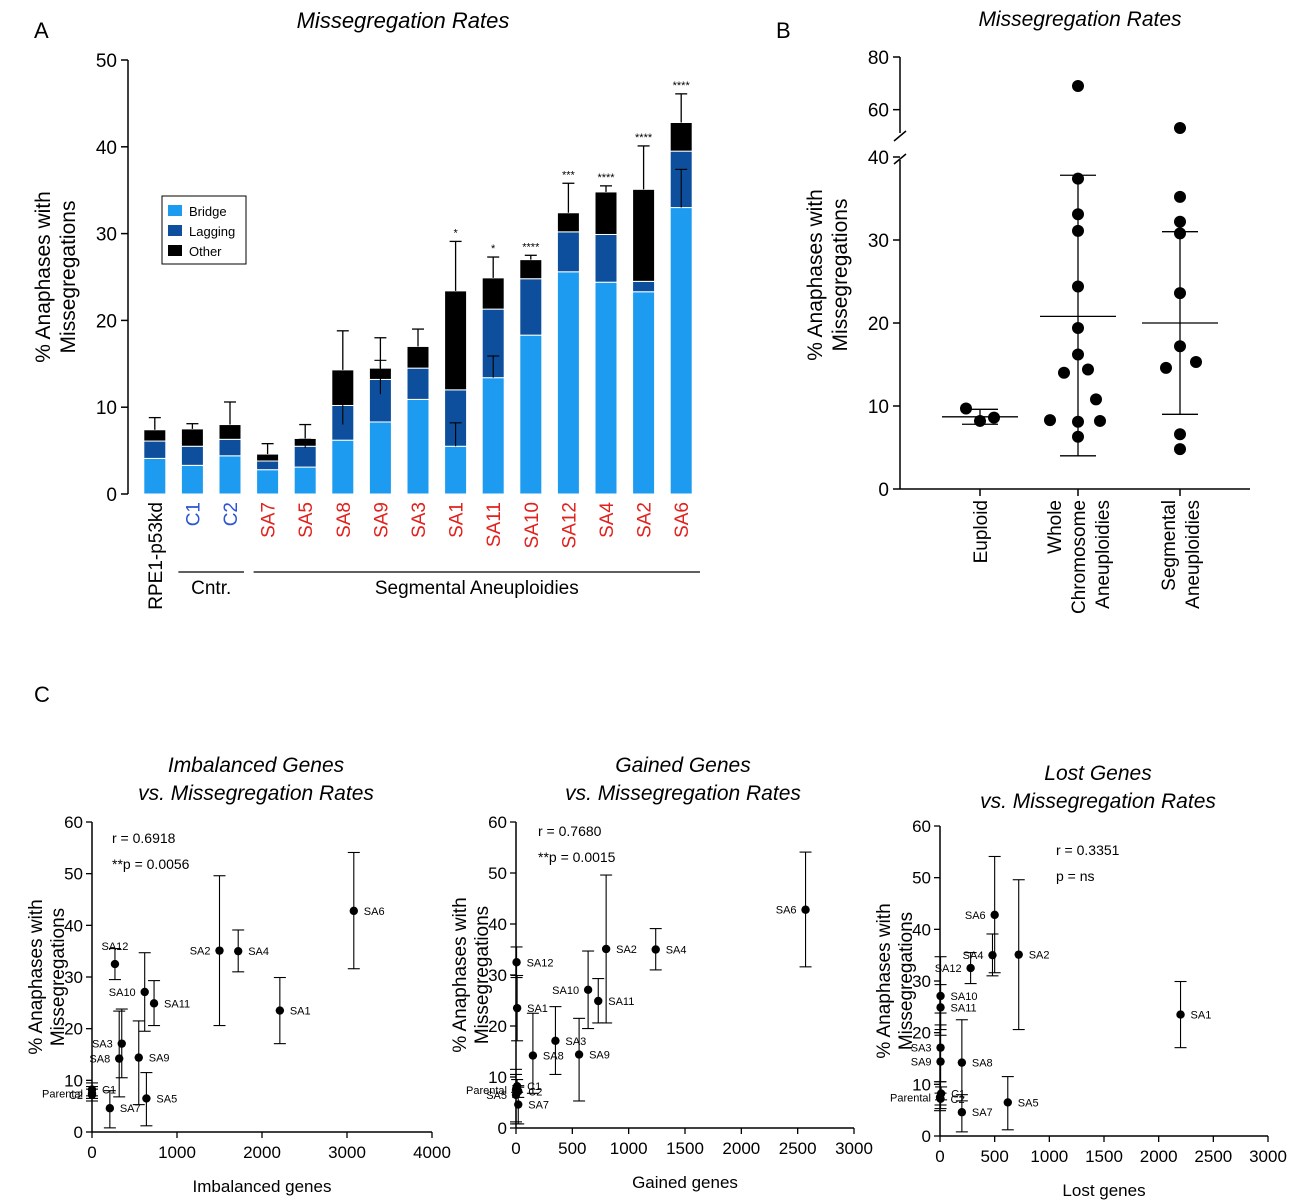  Describe the element at coordinates (115, 964) in the screenshot. I see `panelC1-point-SA12` at that location.